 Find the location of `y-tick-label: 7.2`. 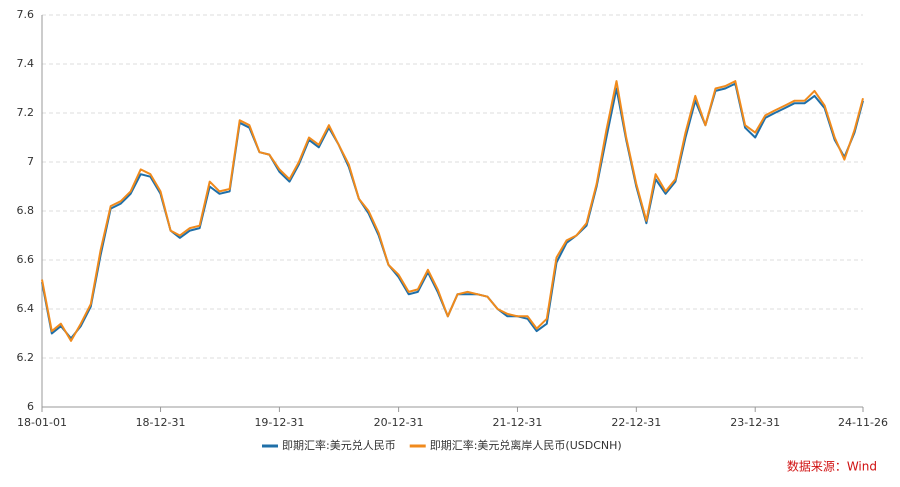

y-tick-label: 7.2 is located at coordinates (26, 112).